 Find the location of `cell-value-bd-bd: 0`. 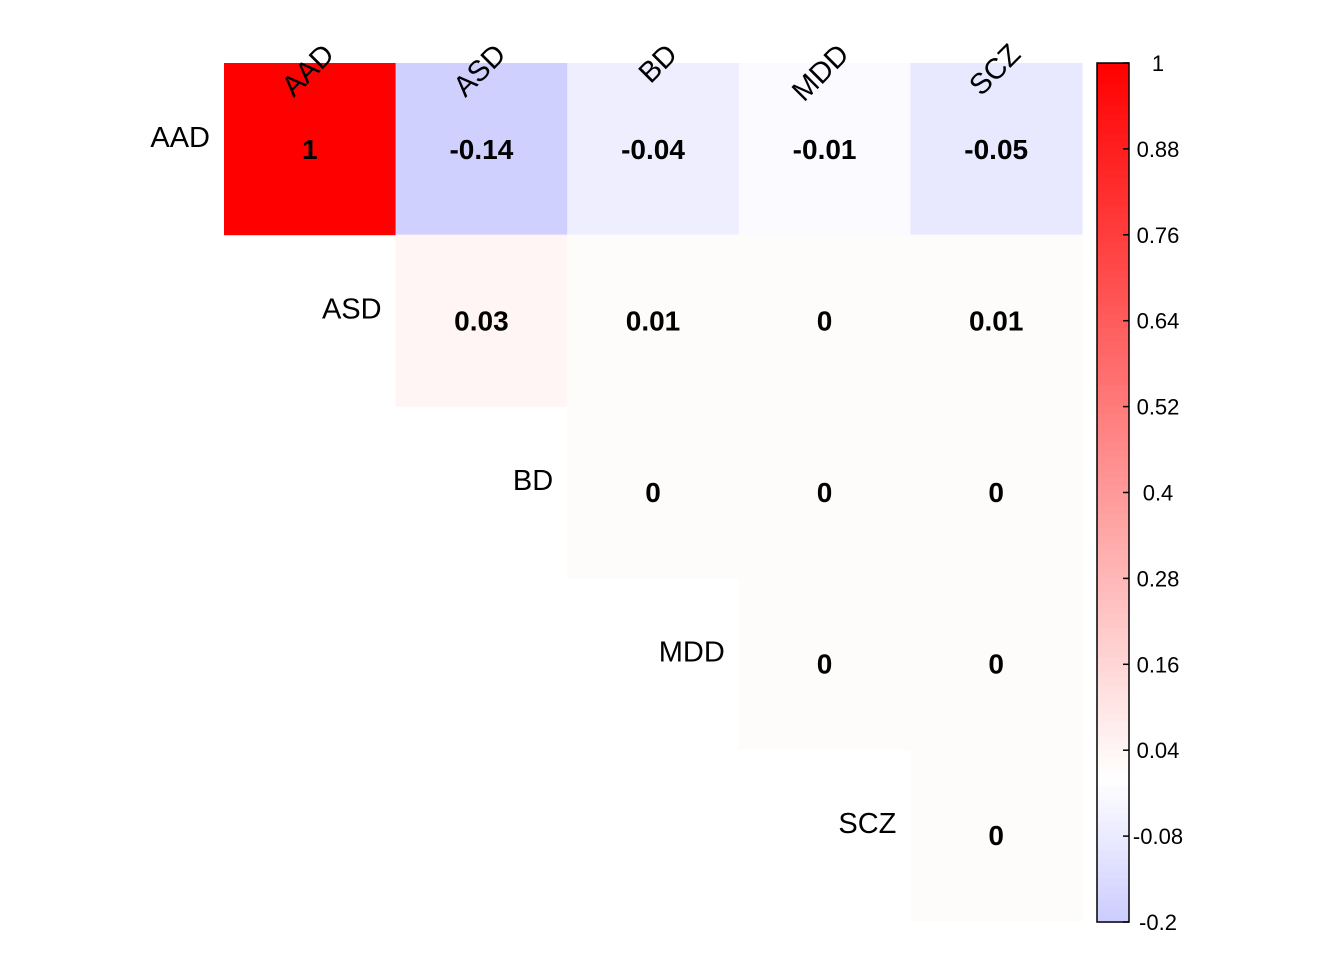

cell-value-bd-bd: 0 is located at coordinates (653, 492).